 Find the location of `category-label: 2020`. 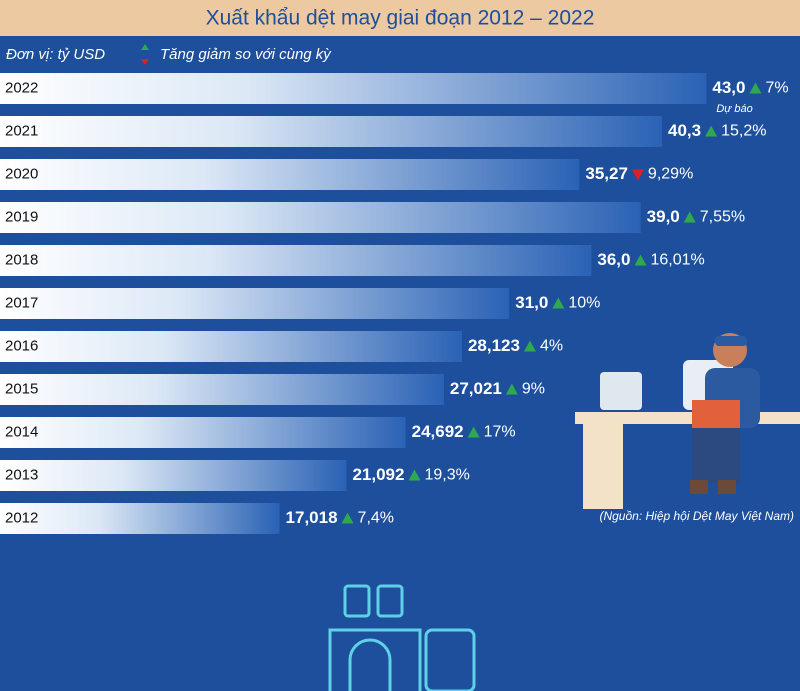

category-label: 2020 is located at coordinates (21, 173).